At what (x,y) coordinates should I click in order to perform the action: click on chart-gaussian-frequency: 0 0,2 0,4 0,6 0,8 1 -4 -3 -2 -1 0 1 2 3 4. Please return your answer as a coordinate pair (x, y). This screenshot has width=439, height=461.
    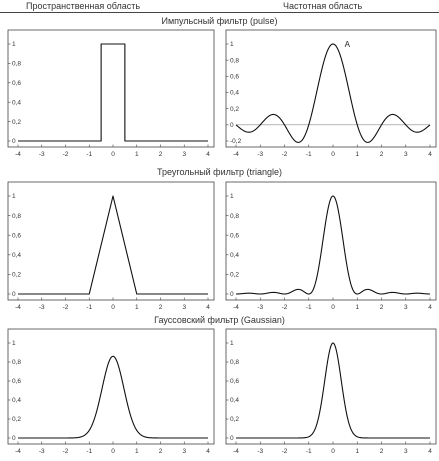
    Looking at the image, I should click on (331, 391).